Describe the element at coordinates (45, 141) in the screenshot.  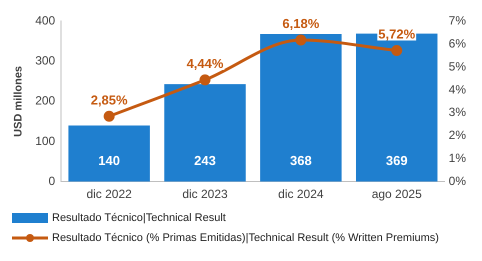
I see `y-tick-label: 100` at that location.